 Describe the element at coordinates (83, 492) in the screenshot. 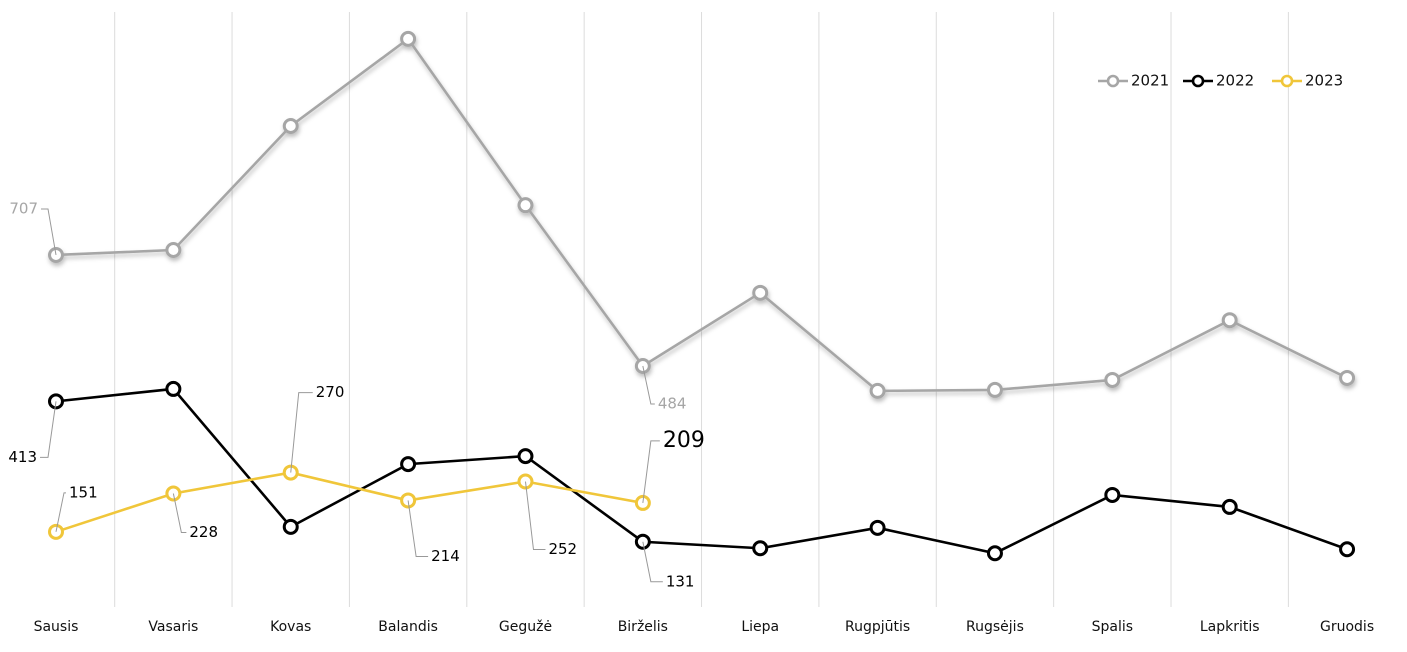

I see `data-label: 151` at that location.